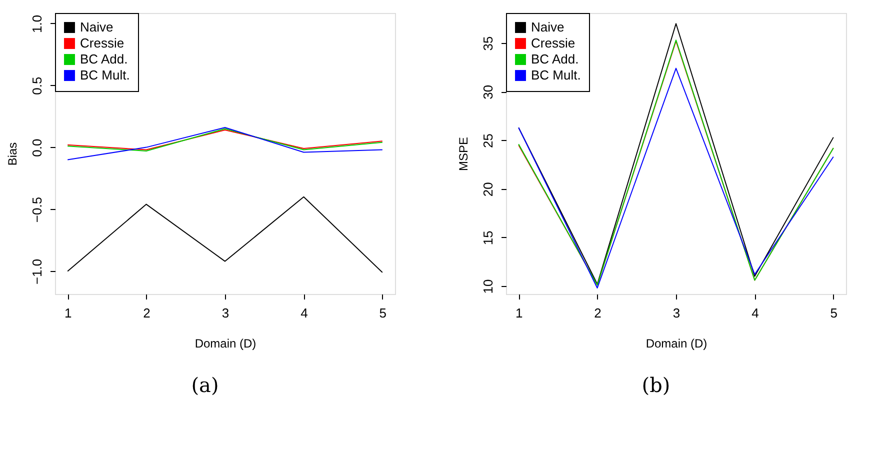 Image resolution: width=886 pixels, height=464 pixels. What do you see at coordinates (205, 385) in the screenshot?
I see `text: (a)` at bounding box center [205, 385].